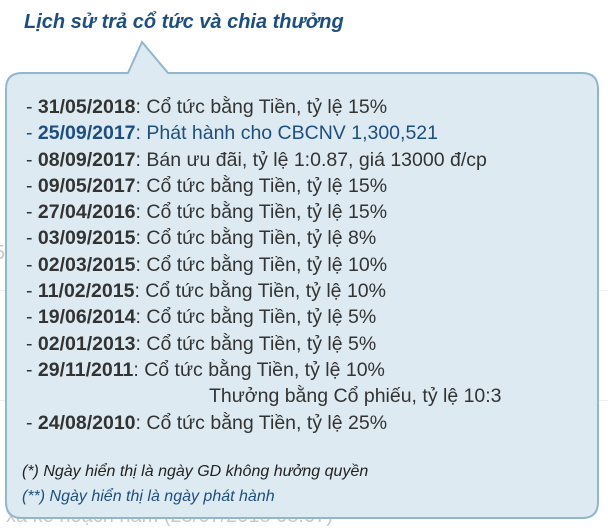 The height and width of the screenshot is (532, 608). I want to click on dividend-row-continuation: Thưởng bằng Cổ phiếu, tỷ lệ 10:3, so click(264, 396).